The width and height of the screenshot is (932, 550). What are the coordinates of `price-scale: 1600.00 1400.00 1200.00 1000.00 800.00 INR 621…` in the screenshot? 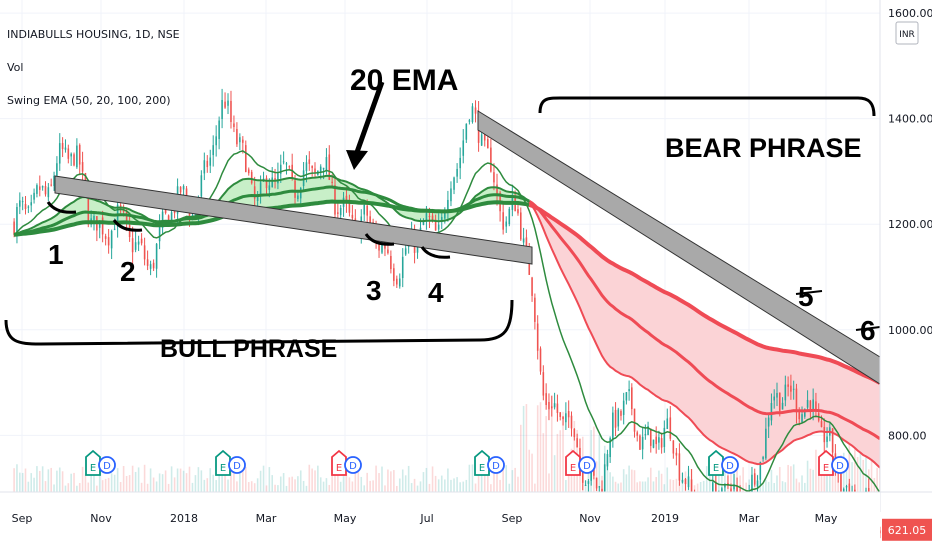 It's located at (905, 270).